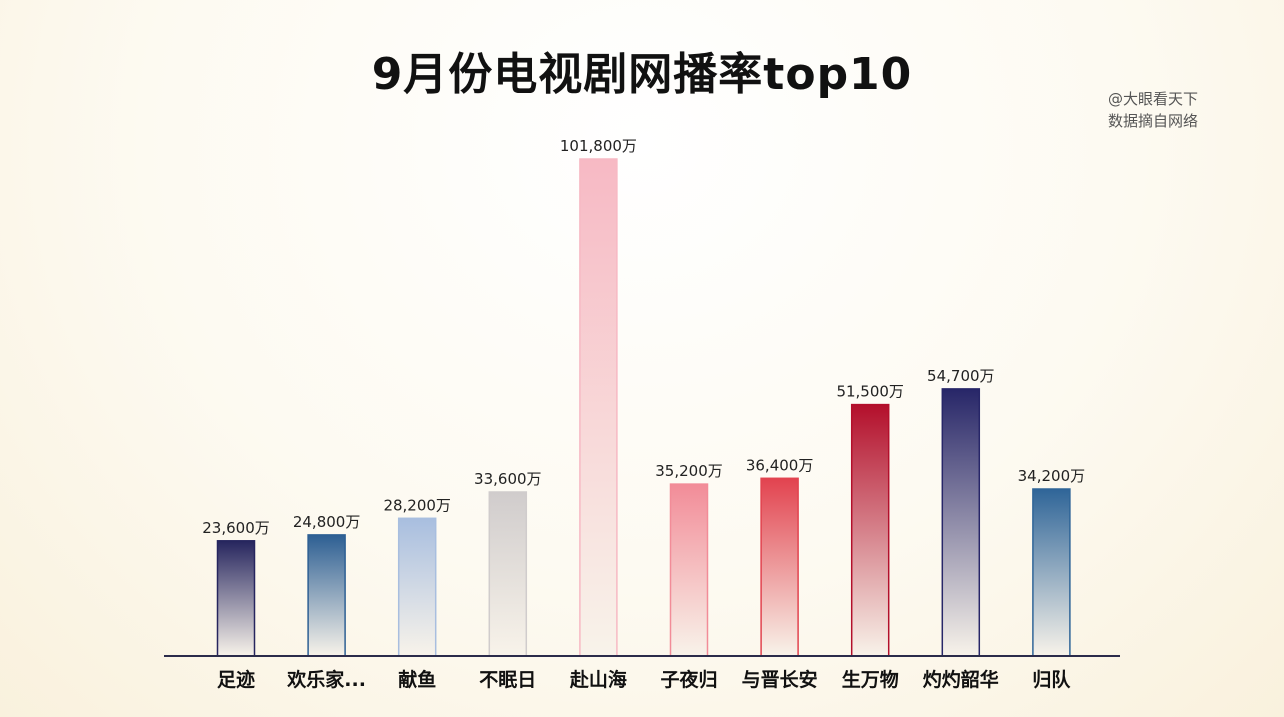 The width and height of the screenshot is (1284, 717). What do you see at coordinates (1052, 476) in the screenshot?
I see `value-label-10: 34,200万` at bounding box center [1052, 476].